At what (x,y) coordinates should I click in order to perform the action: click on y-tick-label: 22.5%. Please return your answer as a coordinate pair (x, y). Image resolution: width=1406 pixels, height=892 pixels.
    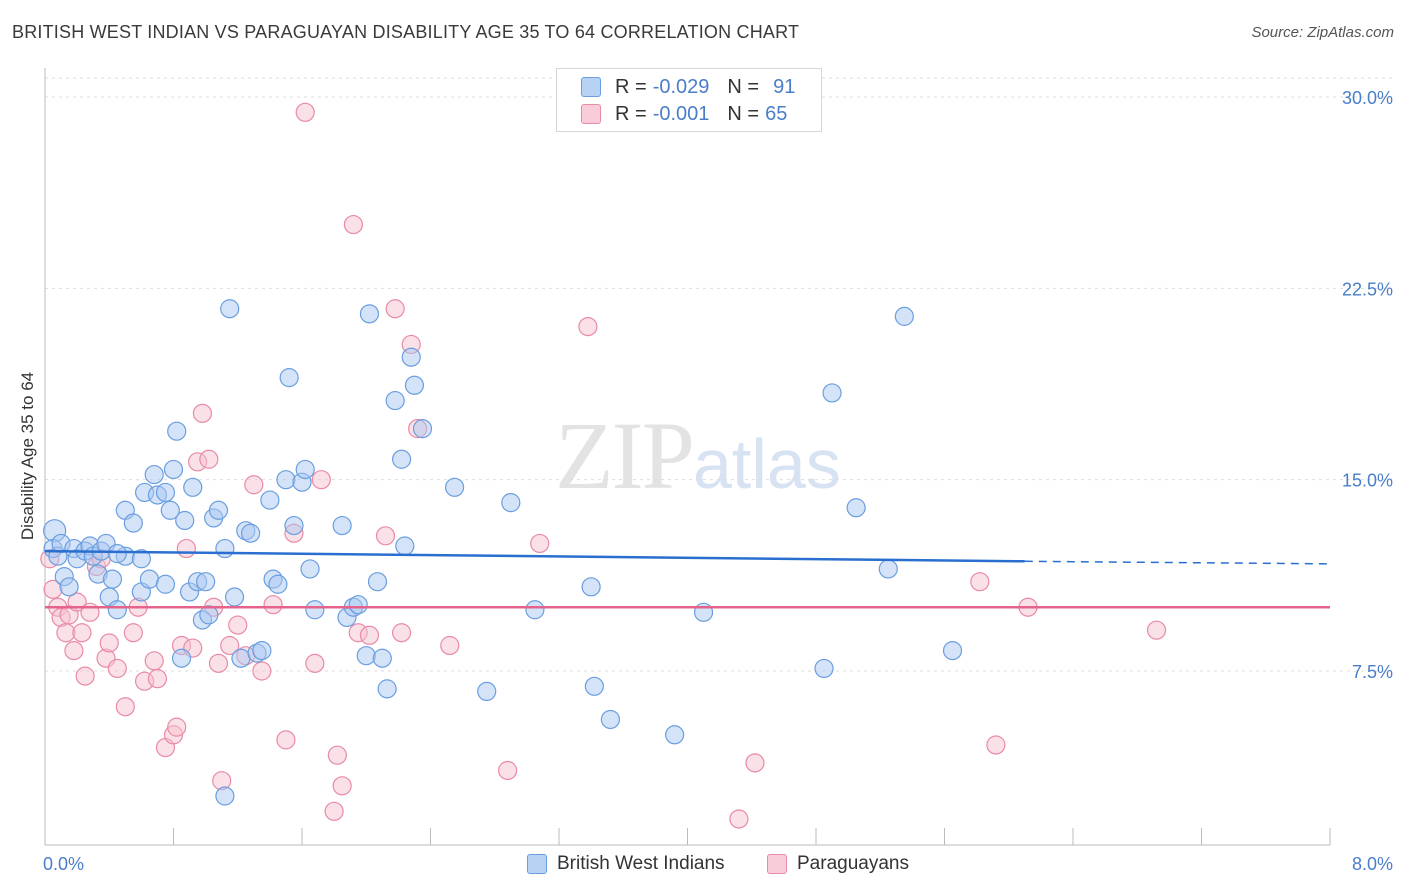
    Looking at the image, I should click on (1367, 289).